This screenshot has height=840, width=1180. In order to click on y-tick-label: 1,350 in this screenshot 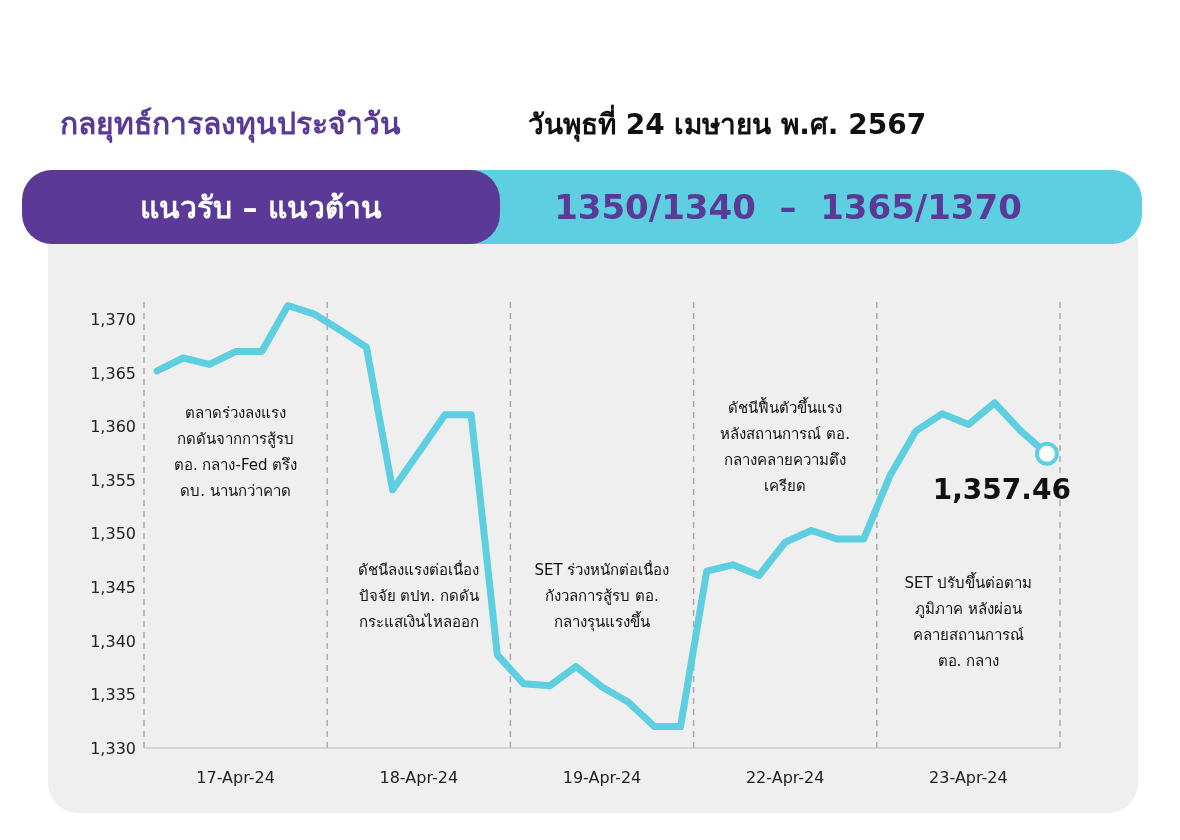, I will do `click(113, 534)`.